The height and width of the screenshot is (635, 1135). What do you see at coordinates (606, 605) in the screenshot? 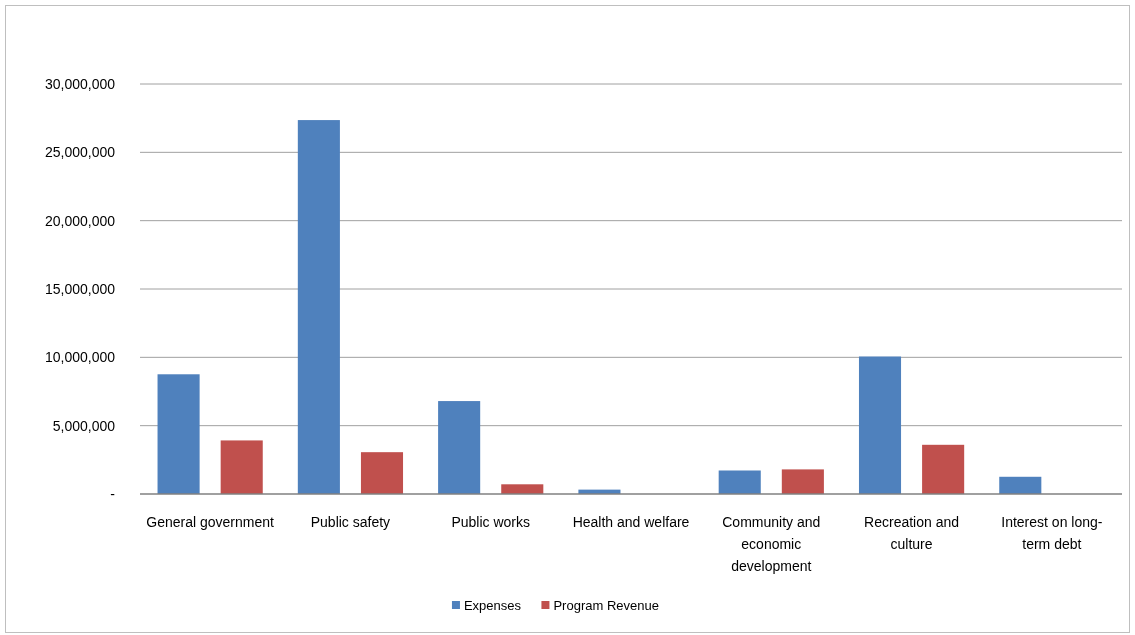
I see `legend-label: Program Revenue` at bounding box center [606, 605].